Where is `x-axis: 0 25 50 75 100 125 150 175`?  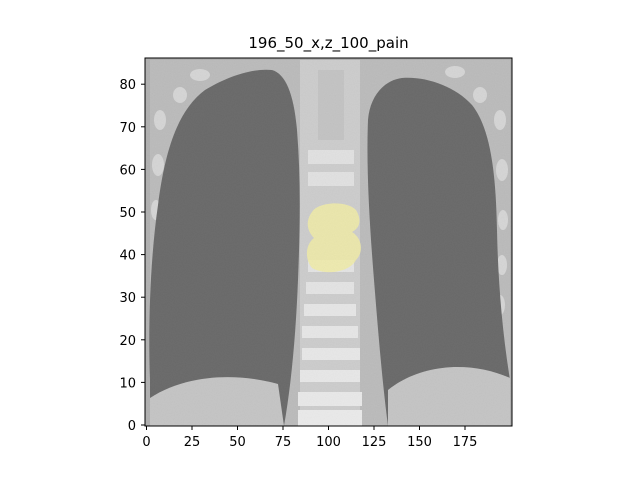 x-axis: 0 25 50 75 100 125 150 175 is located at coordinates (309, 438).